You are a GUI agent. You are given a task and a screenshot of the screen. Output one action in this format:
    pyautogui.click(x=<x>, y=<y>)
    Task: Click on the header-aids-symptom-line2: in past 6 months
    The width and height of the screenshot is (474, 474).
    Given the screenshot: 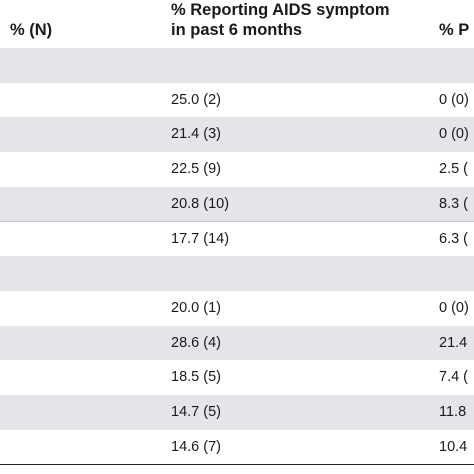 What is the action you would take?
    pyautogui.click(x=237, y=30)
    